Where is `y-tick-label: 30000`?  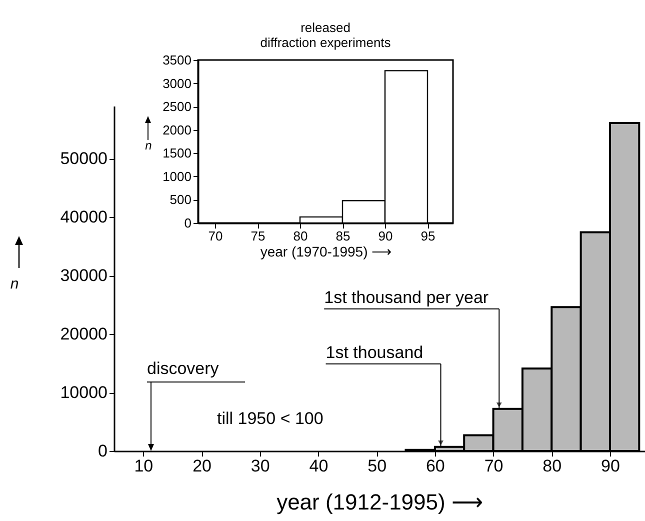
y-tick-label: 30000 is located at coordinates (84, 276).